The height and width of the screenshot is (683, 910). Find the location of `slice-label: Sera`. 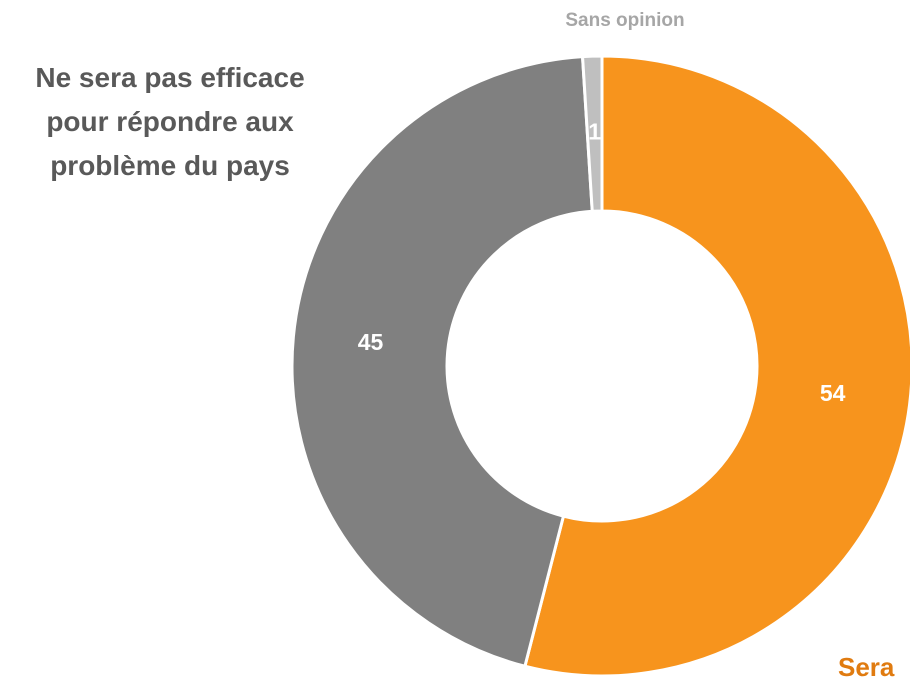

slice-label: Sera is located at coordinates (866, 667).